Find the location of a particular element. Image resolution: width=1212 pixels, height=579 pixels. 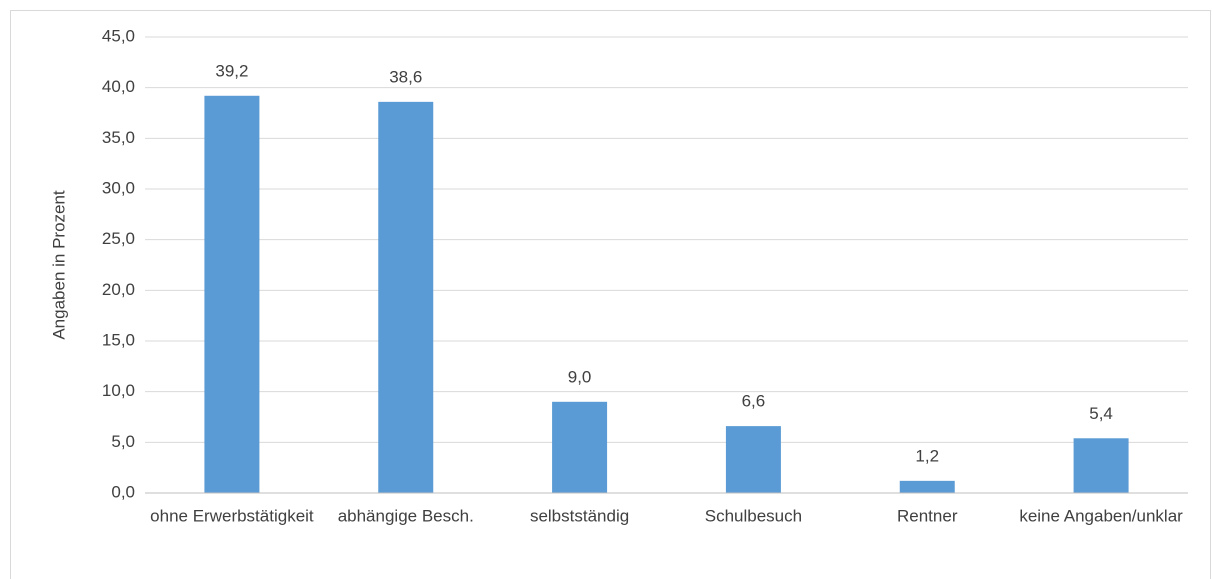

x-tick-label: abhängige Besch. is located at coordinates (406, 515).